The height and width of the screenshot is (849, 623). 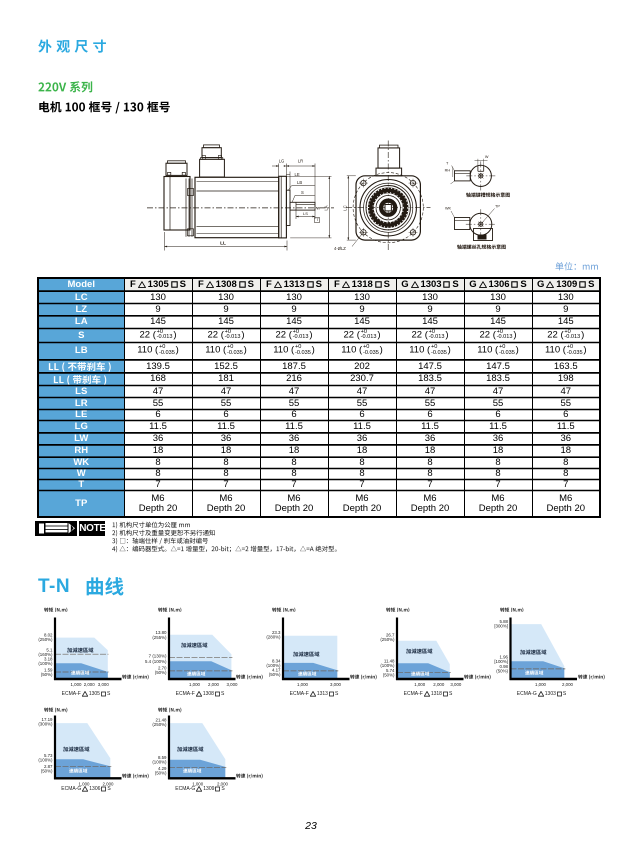 I want to click on svg-text: WK, so click(x=448, y=209).